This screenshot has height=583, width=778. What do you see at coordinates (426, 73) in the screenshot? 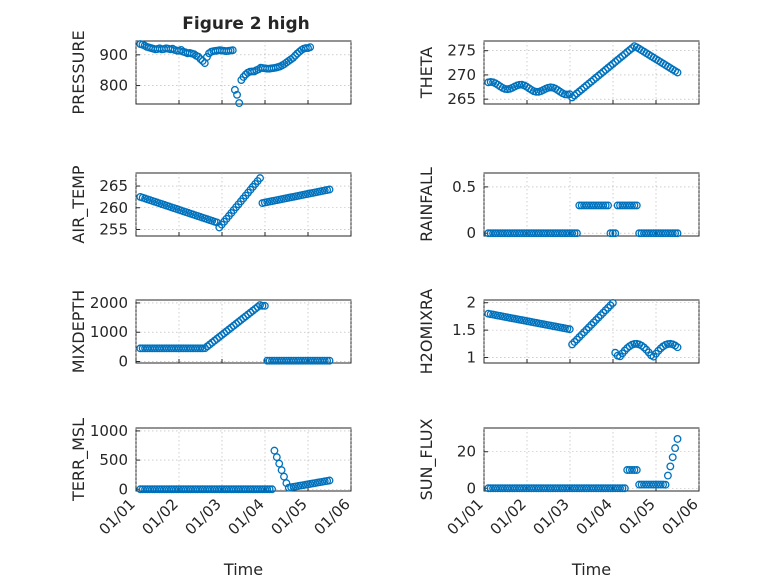
I see `y-axis-label: THETA` at bounding box center [426, 73].